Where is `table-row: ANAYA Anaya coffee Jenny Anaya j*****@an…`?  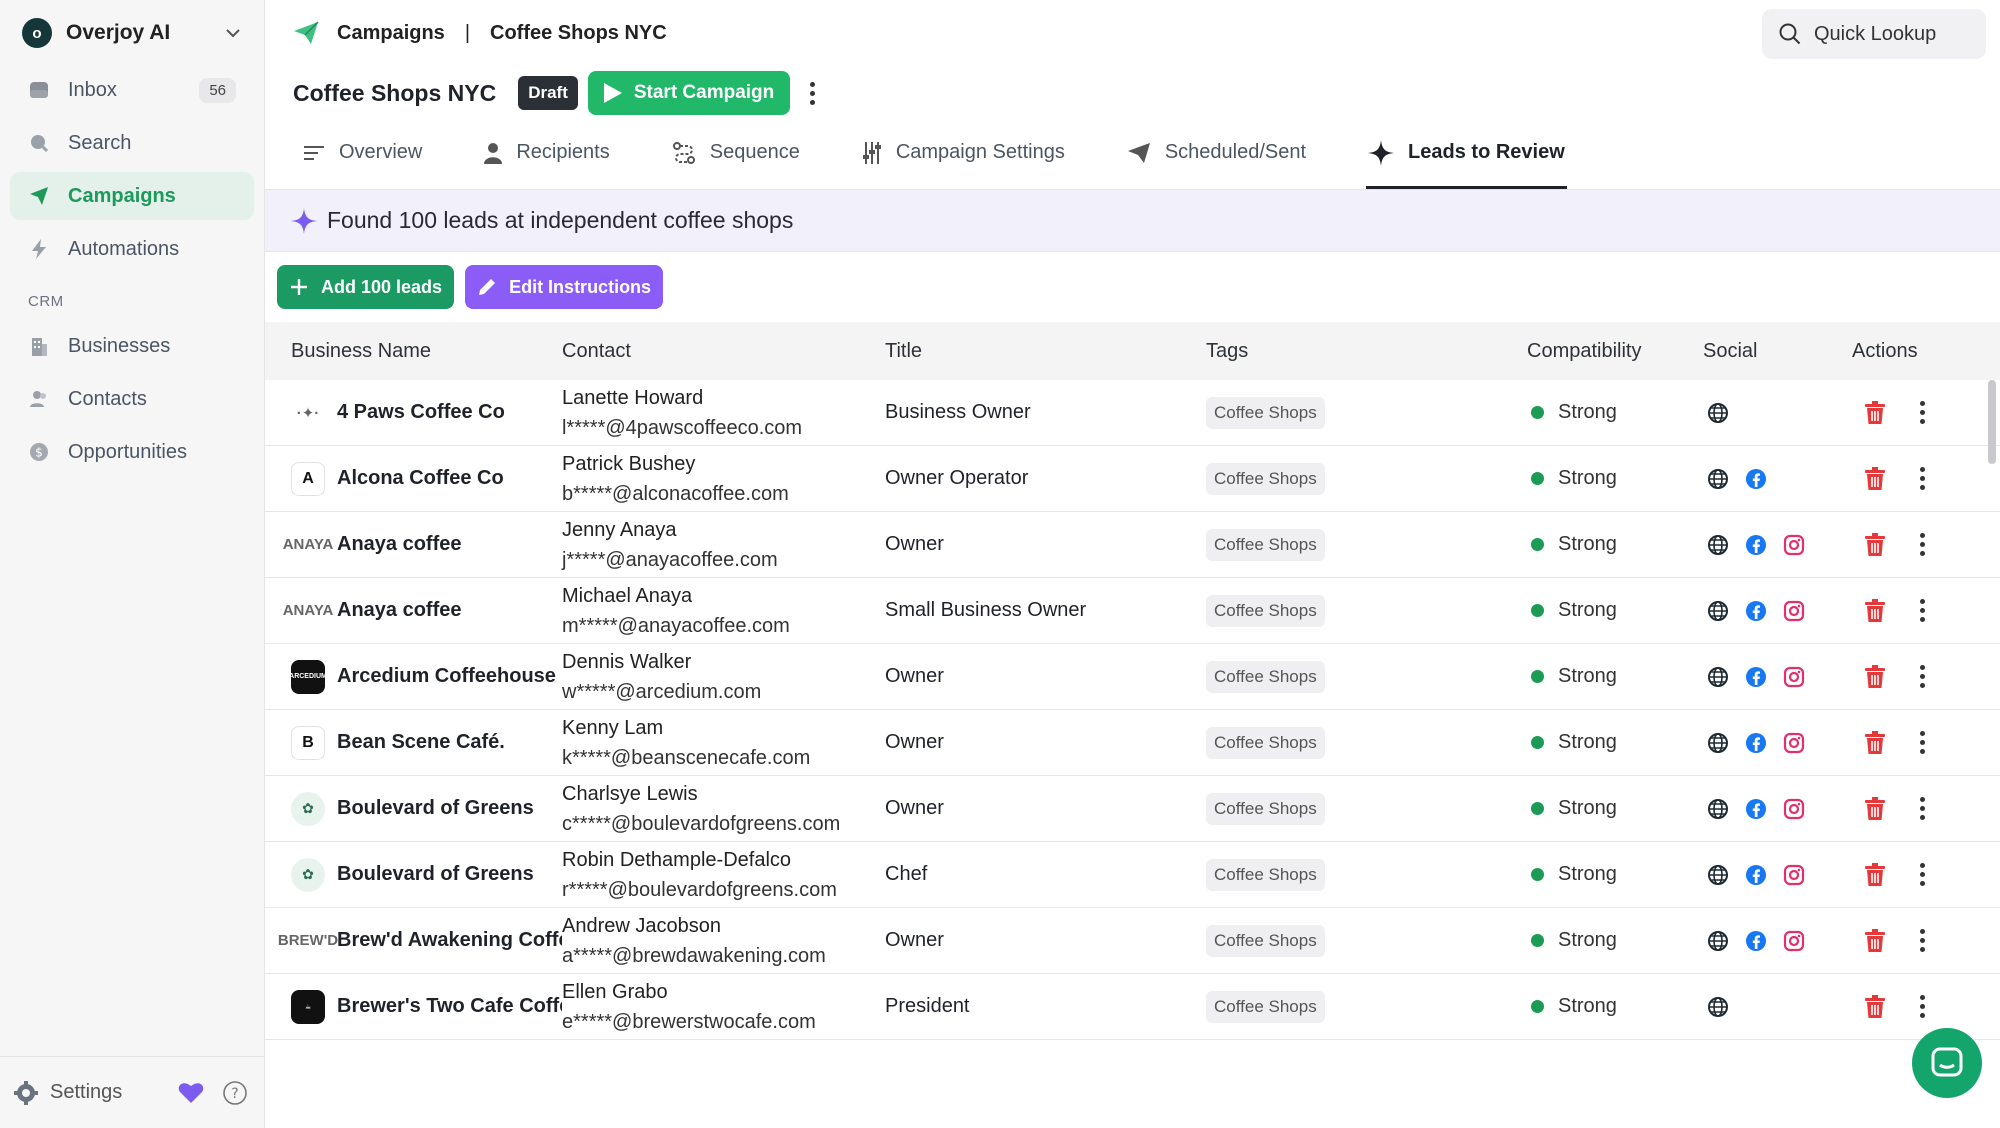
table-row: ANAYA Anaya coffee Jenny Anaya j*****@an… is located at coordinates (1132, 545).